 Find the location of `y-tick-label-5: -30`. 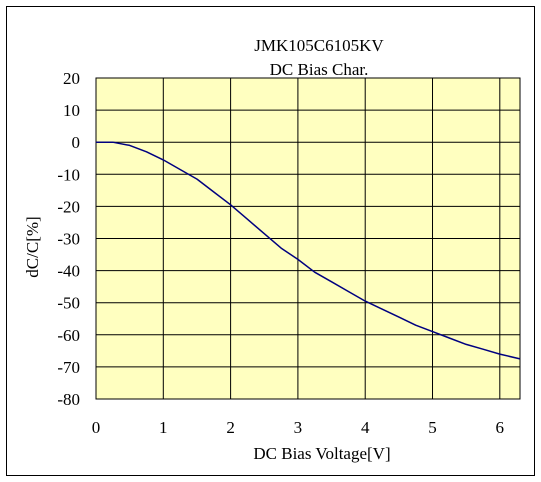

y-tick-label-5: -30 is located at coordinates (68, 239).